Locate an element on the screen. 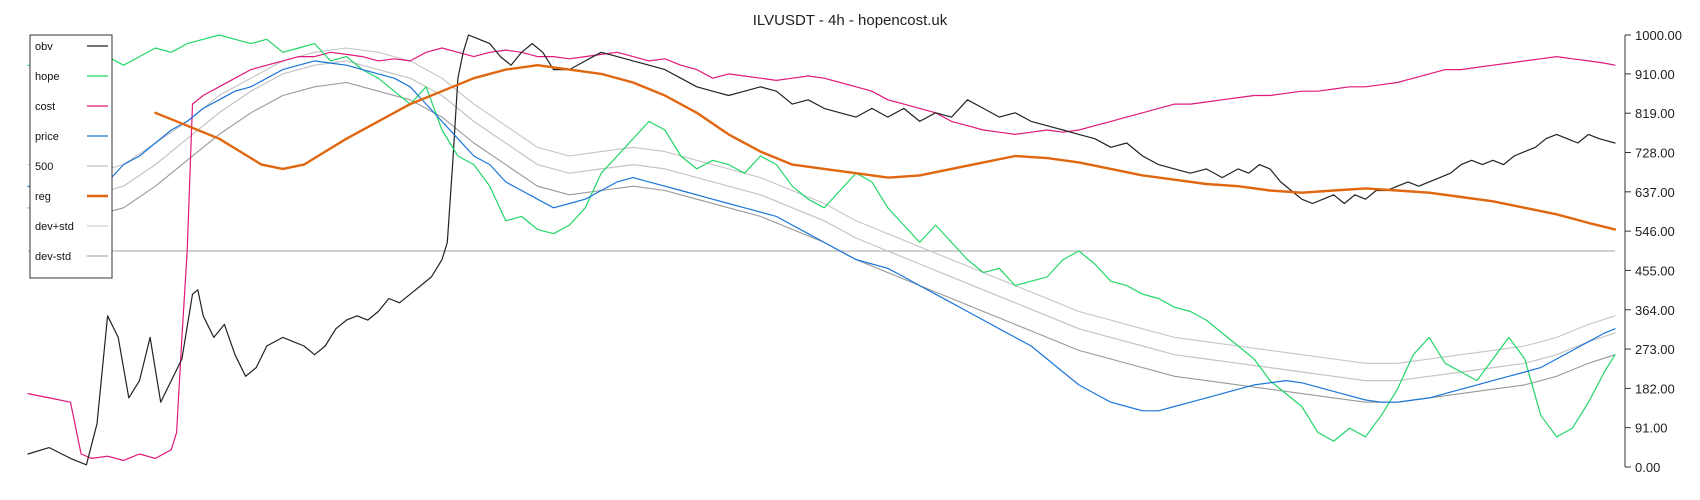  legend-label: price is located at coordinates (47, 137).